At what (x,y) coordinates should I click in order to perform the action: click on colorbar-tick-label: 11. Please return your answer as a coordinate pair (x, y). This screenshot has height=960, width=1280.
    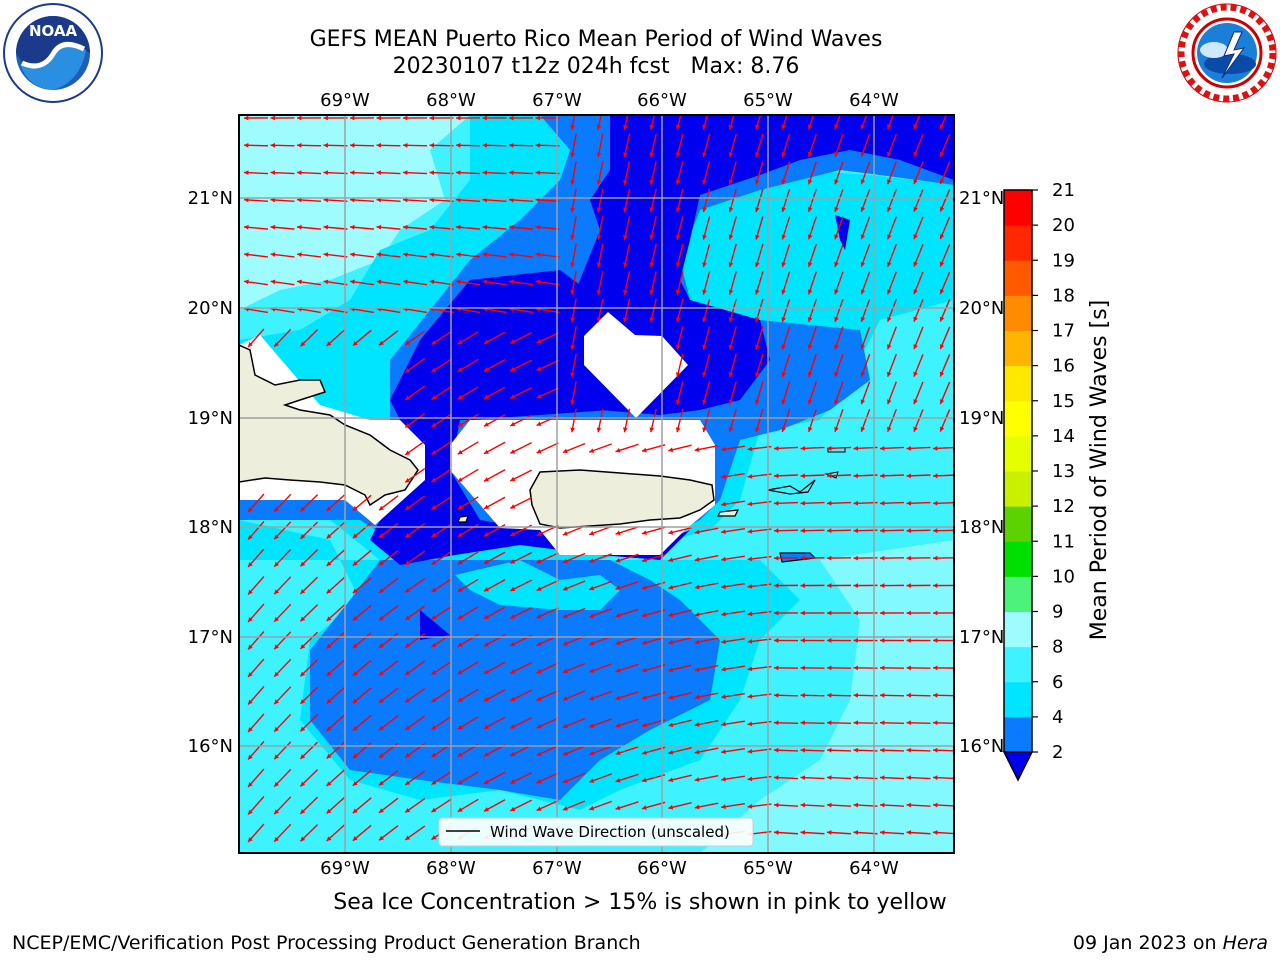
    Looking at the image, I should click on (1063, 541).